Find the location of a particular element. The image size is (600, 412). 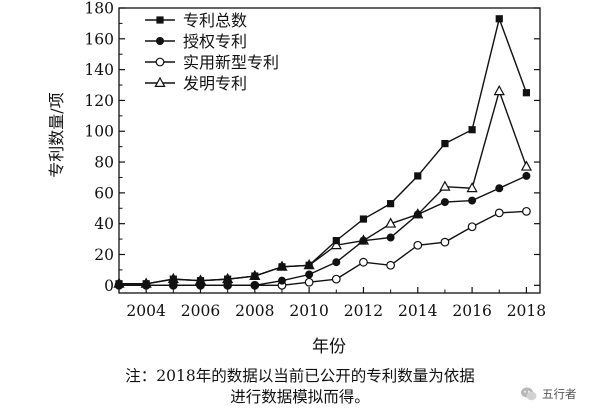

legend-item: 发明专利 is located at coordinates (196, 83).